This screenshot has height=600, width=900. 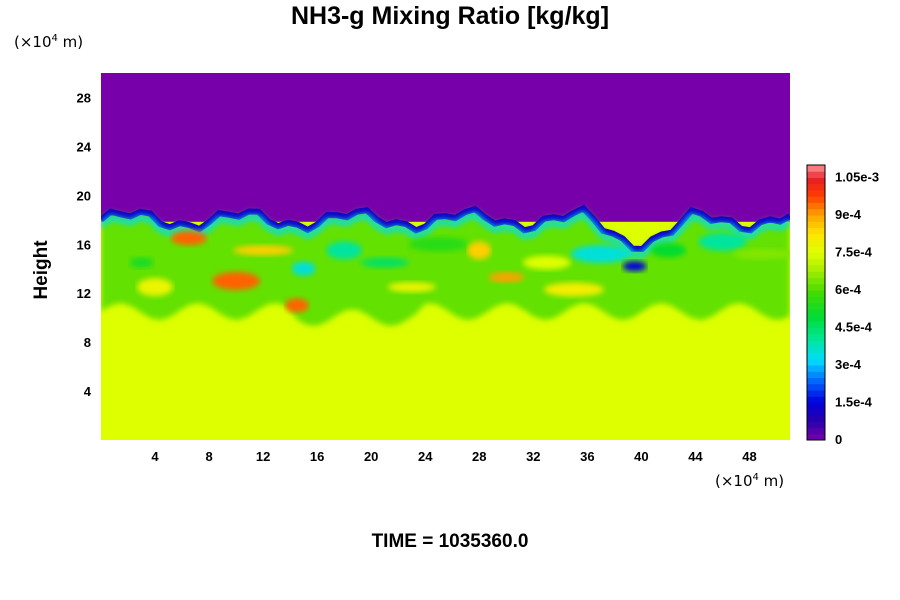 I want to click on colorbar-tick-label: 3e-4, so click(x=848, y=364).